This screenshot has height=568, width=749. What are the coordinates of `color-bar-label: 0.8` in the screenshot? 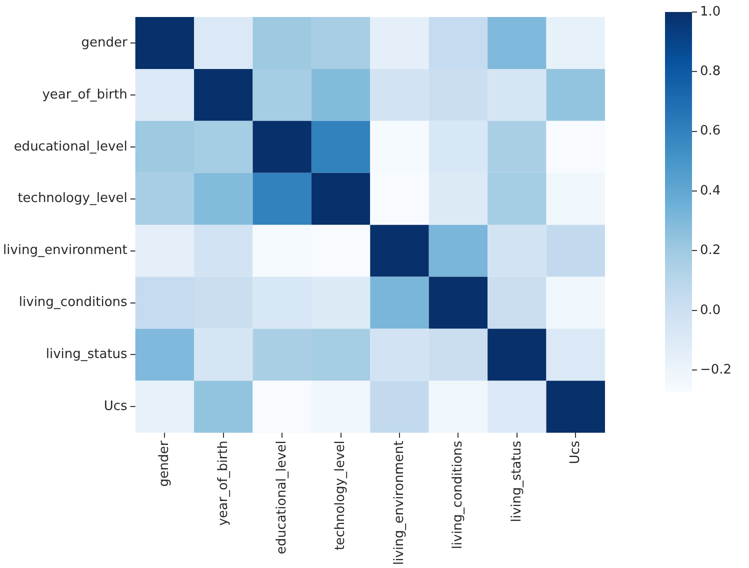 It's located at (710, 72).